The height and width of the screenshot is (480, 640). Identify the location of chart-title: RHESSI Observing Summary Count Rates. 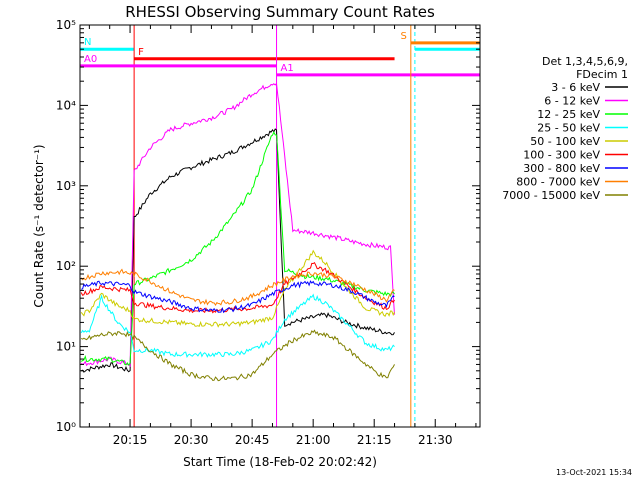
(280, 12).